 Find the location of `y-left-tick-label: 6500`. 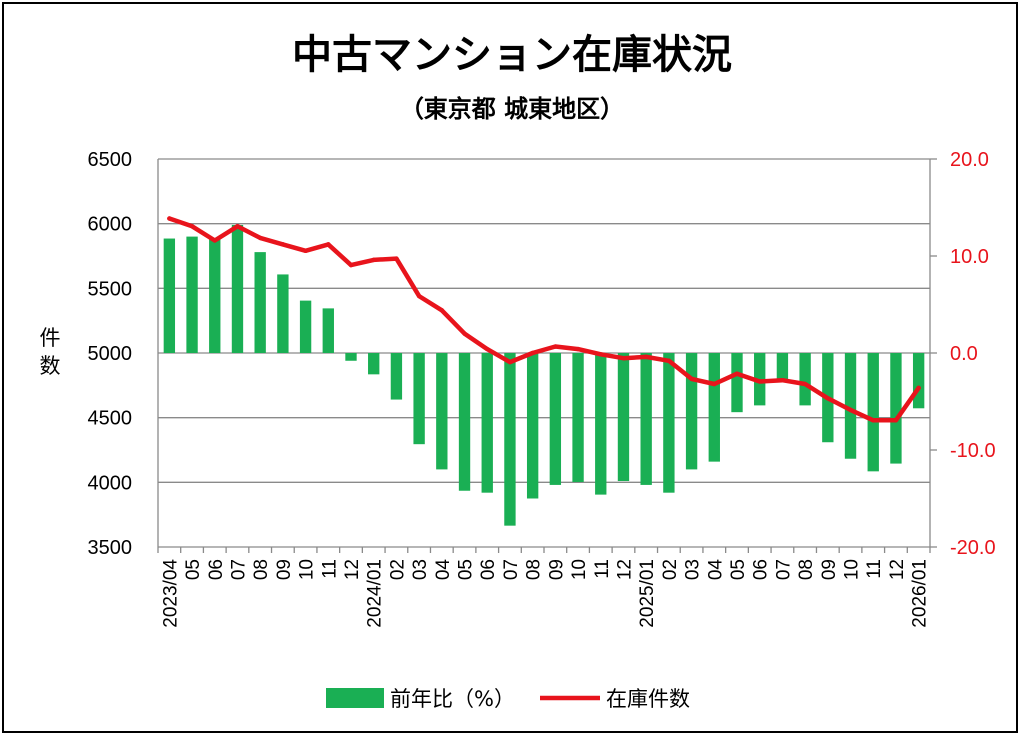

y-left-tick-label: 6500 is located at coordinates (110, 160).